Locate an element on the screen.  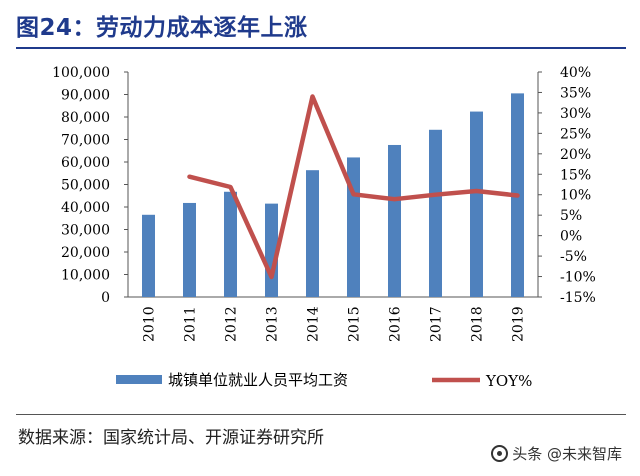
legend: 城镇单位就业人员平均工资 YOY% is located at coordinates (324, 380).